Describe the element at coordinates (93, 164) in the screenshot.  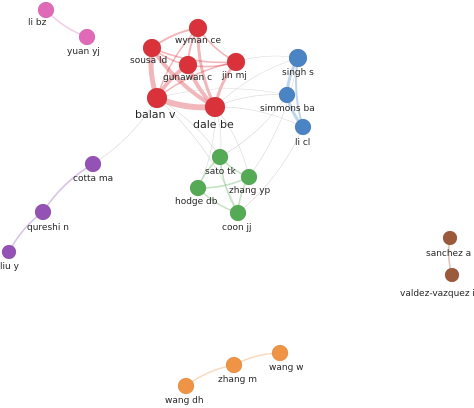
I see `node-cotta-ma` at that location.